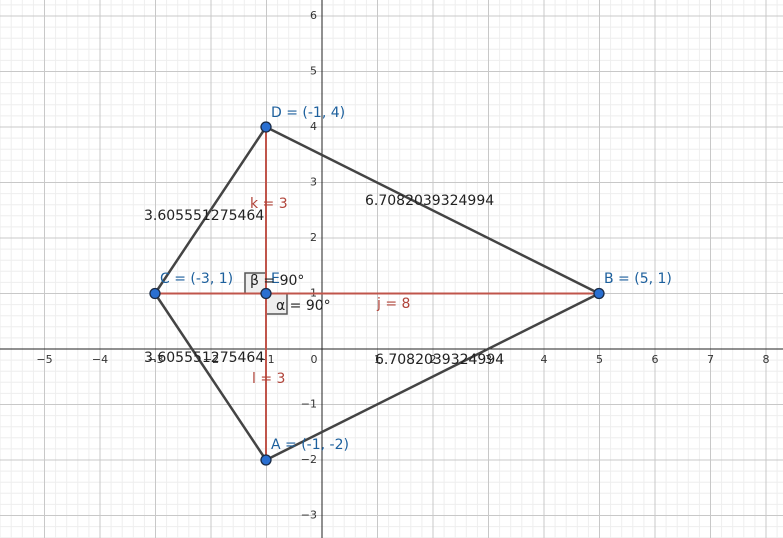 This screenshot has width=783, height=538. What do you see at coordinates (309, 515) in the screenshot?
I see `y-tick-label: −3` at bounding box center [309, 515].